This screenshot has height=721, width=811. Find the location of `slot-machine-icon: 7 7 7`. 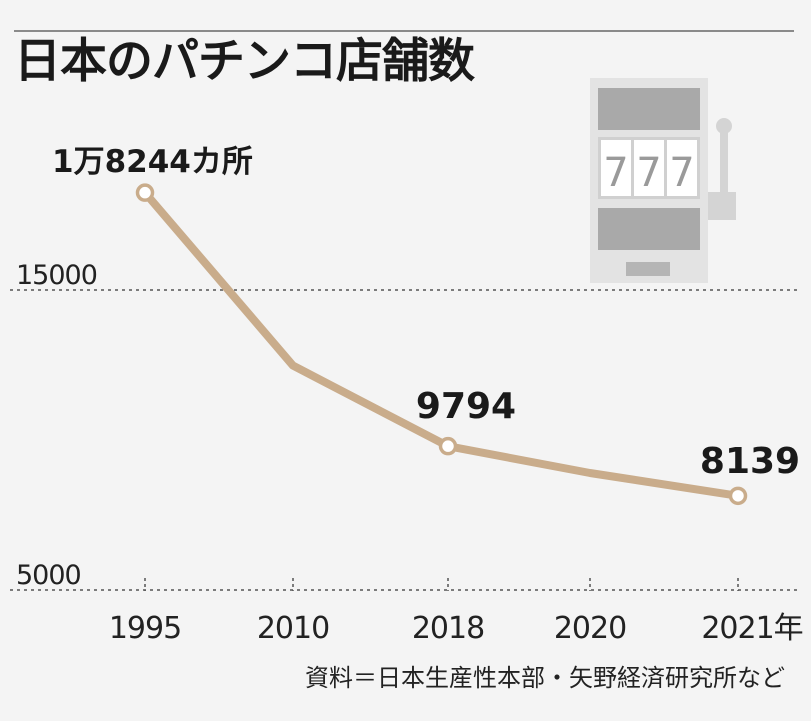

slot-machine-icon: 7 7 7 is located at coordinates (663, 180).